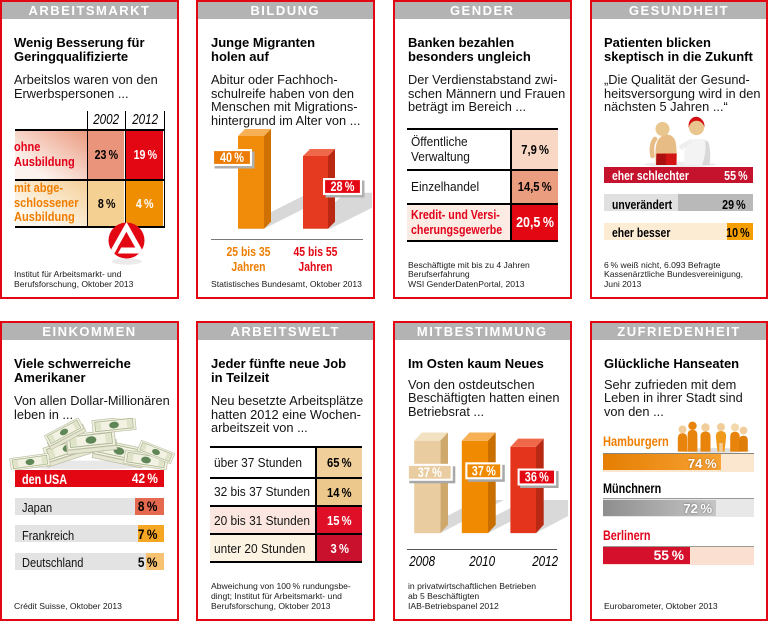  Describe the element at coordinates (342, 187) in the screenshot. I see `svg-text: 28 %` at that location.